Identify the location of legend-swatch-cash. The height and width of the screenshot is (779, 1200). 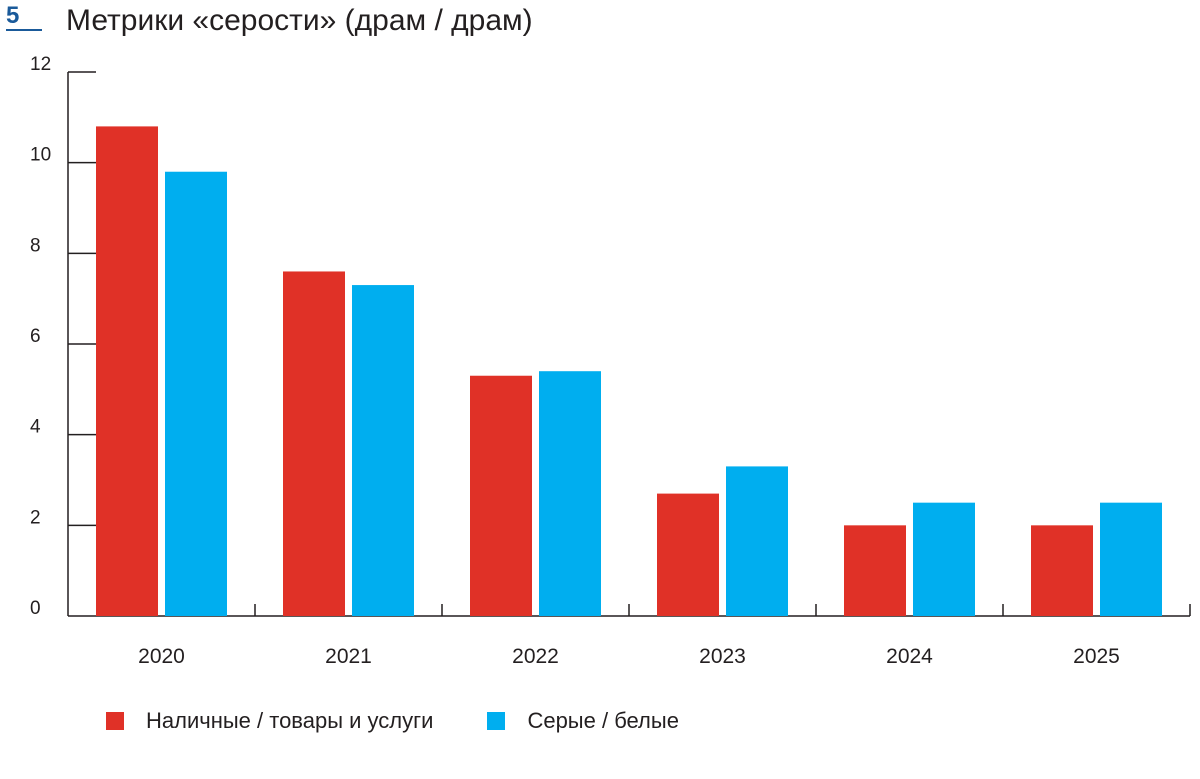
(115, 721).